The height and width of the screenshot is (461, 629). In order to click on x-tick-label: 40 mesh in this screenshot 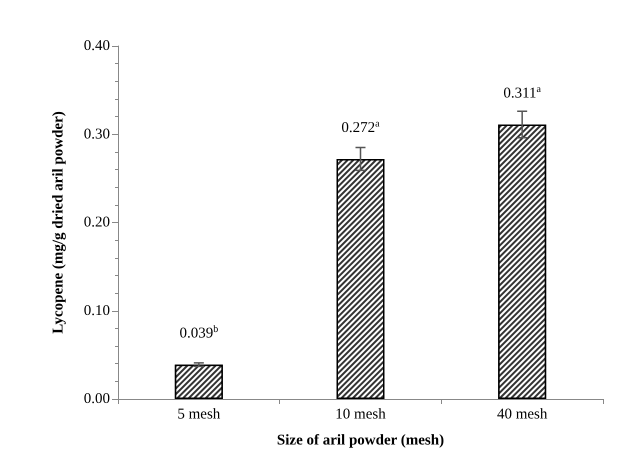, I will do `click(522, 414)`.